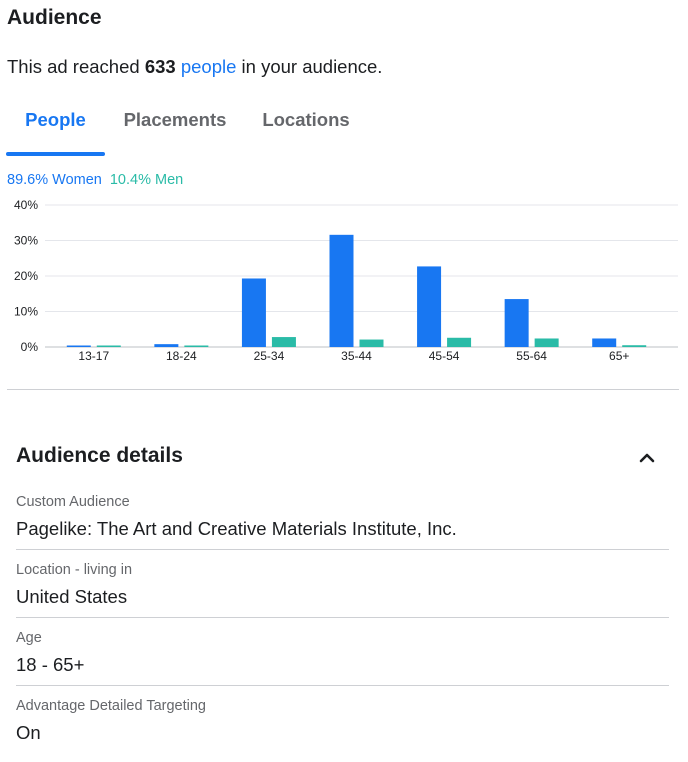 Image resolution: width=688 pixels, height=762 pixels. Describe the element at coordinates (160, 66) in the screenshot. I see `reach-count: 633` at that location.